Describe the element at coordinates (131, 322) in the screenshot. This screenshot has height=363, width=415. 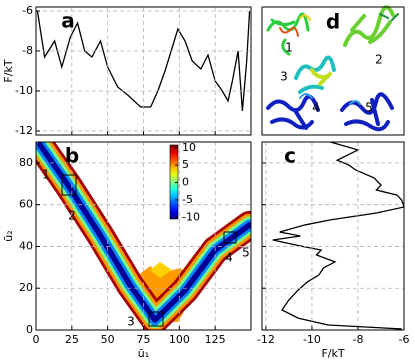
I see `state-label: 3` at that location.